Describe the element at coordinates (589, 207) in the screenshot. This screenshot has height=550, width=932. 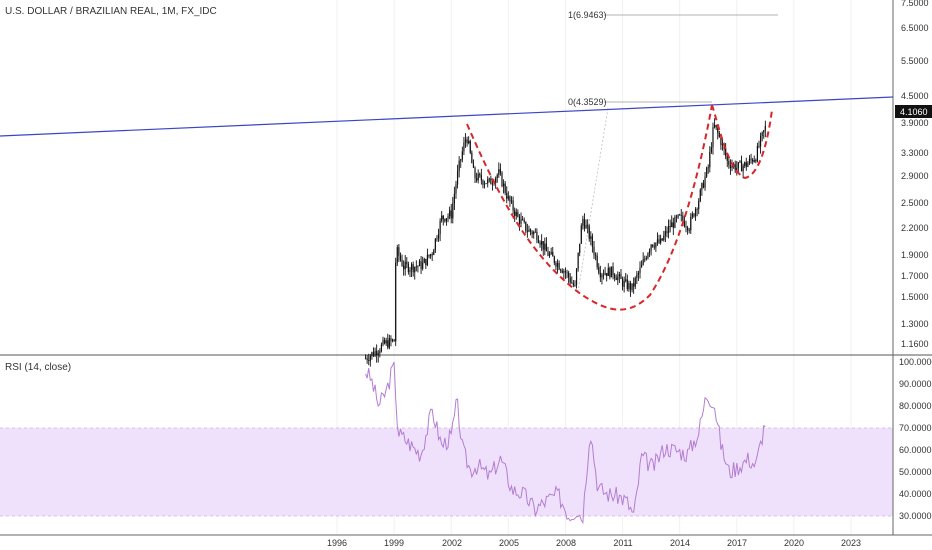
I see `cup-curve` at that location.